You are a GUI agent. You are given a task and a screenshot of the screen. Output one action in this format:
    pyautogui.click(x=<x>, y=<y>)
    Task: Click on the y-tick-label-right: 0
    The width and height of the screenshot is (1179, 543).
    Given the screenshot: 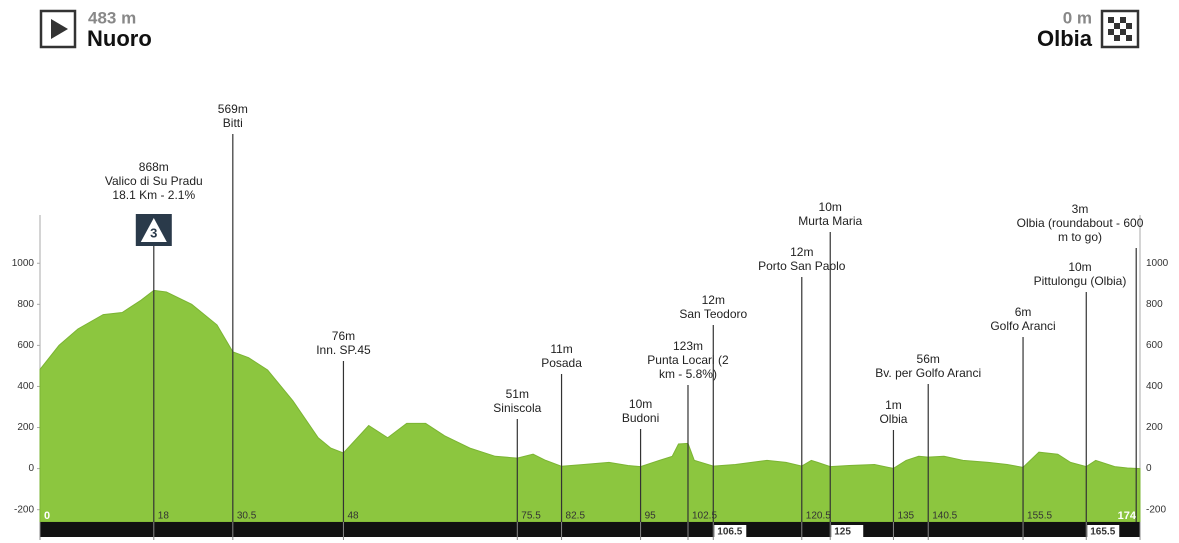 What is the action you would take?
    pyautogui.click(x=1149, y=468)
    